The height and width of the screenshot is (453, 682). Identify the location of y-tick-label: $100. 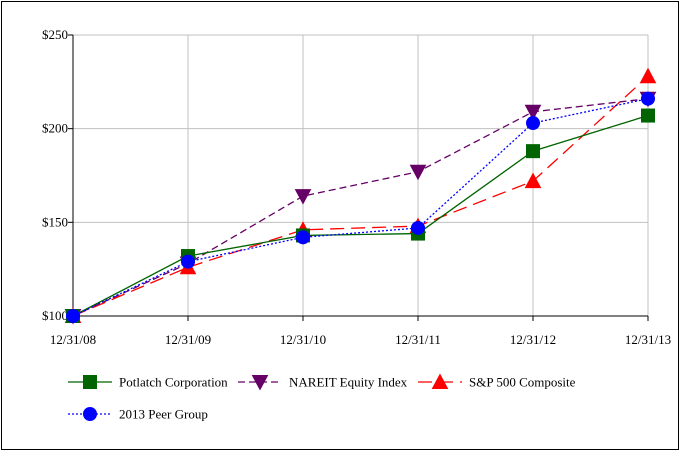
(55, 315).